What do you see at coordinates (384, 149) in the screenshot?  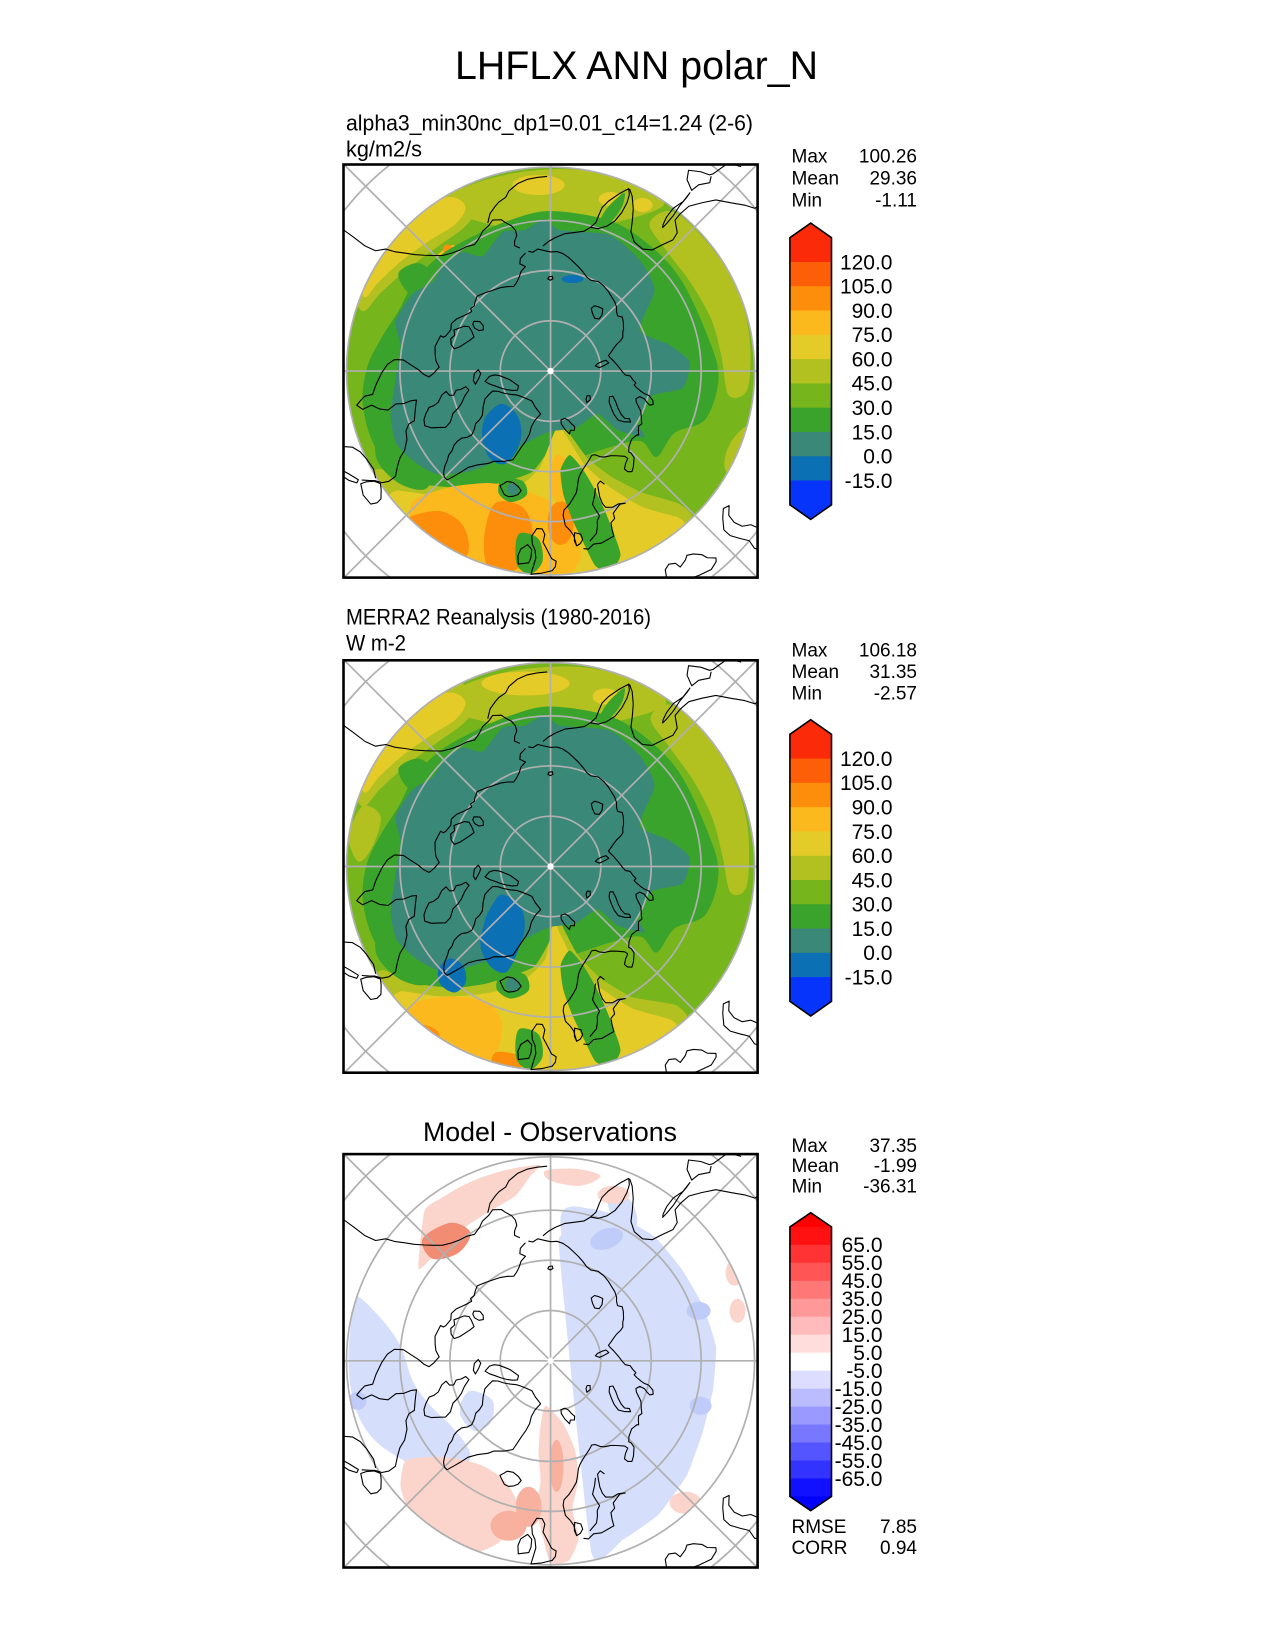 I see `svg-text: kg/m2/s` at bounding box center [384, 149].